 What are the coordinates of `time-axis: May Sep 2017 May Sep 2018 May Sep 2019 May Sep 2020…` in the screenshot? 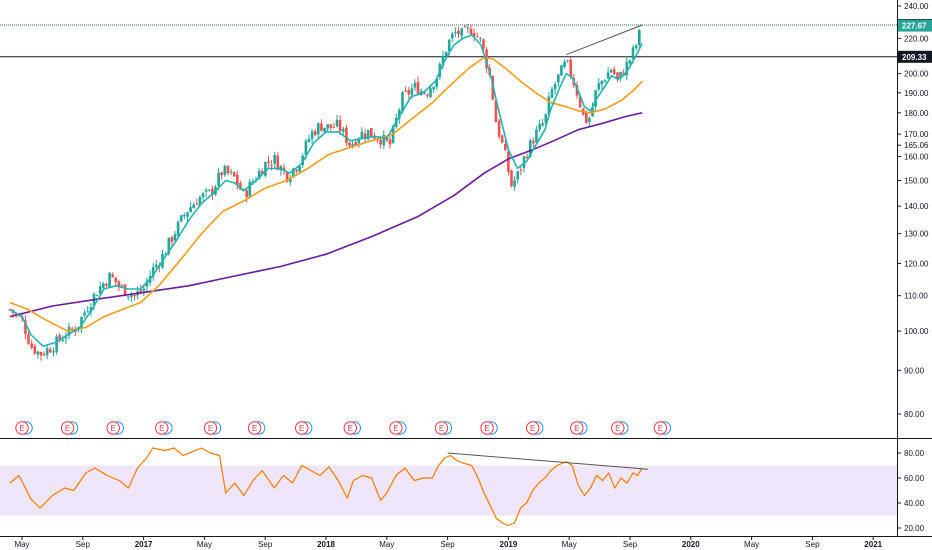 It's located at (448, 542).